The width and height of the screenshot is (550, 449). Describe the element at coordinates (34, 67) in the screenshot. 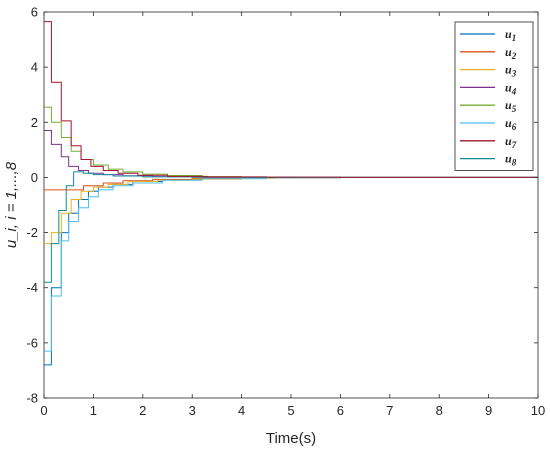

I see `y-tick-label: 4` at that location.